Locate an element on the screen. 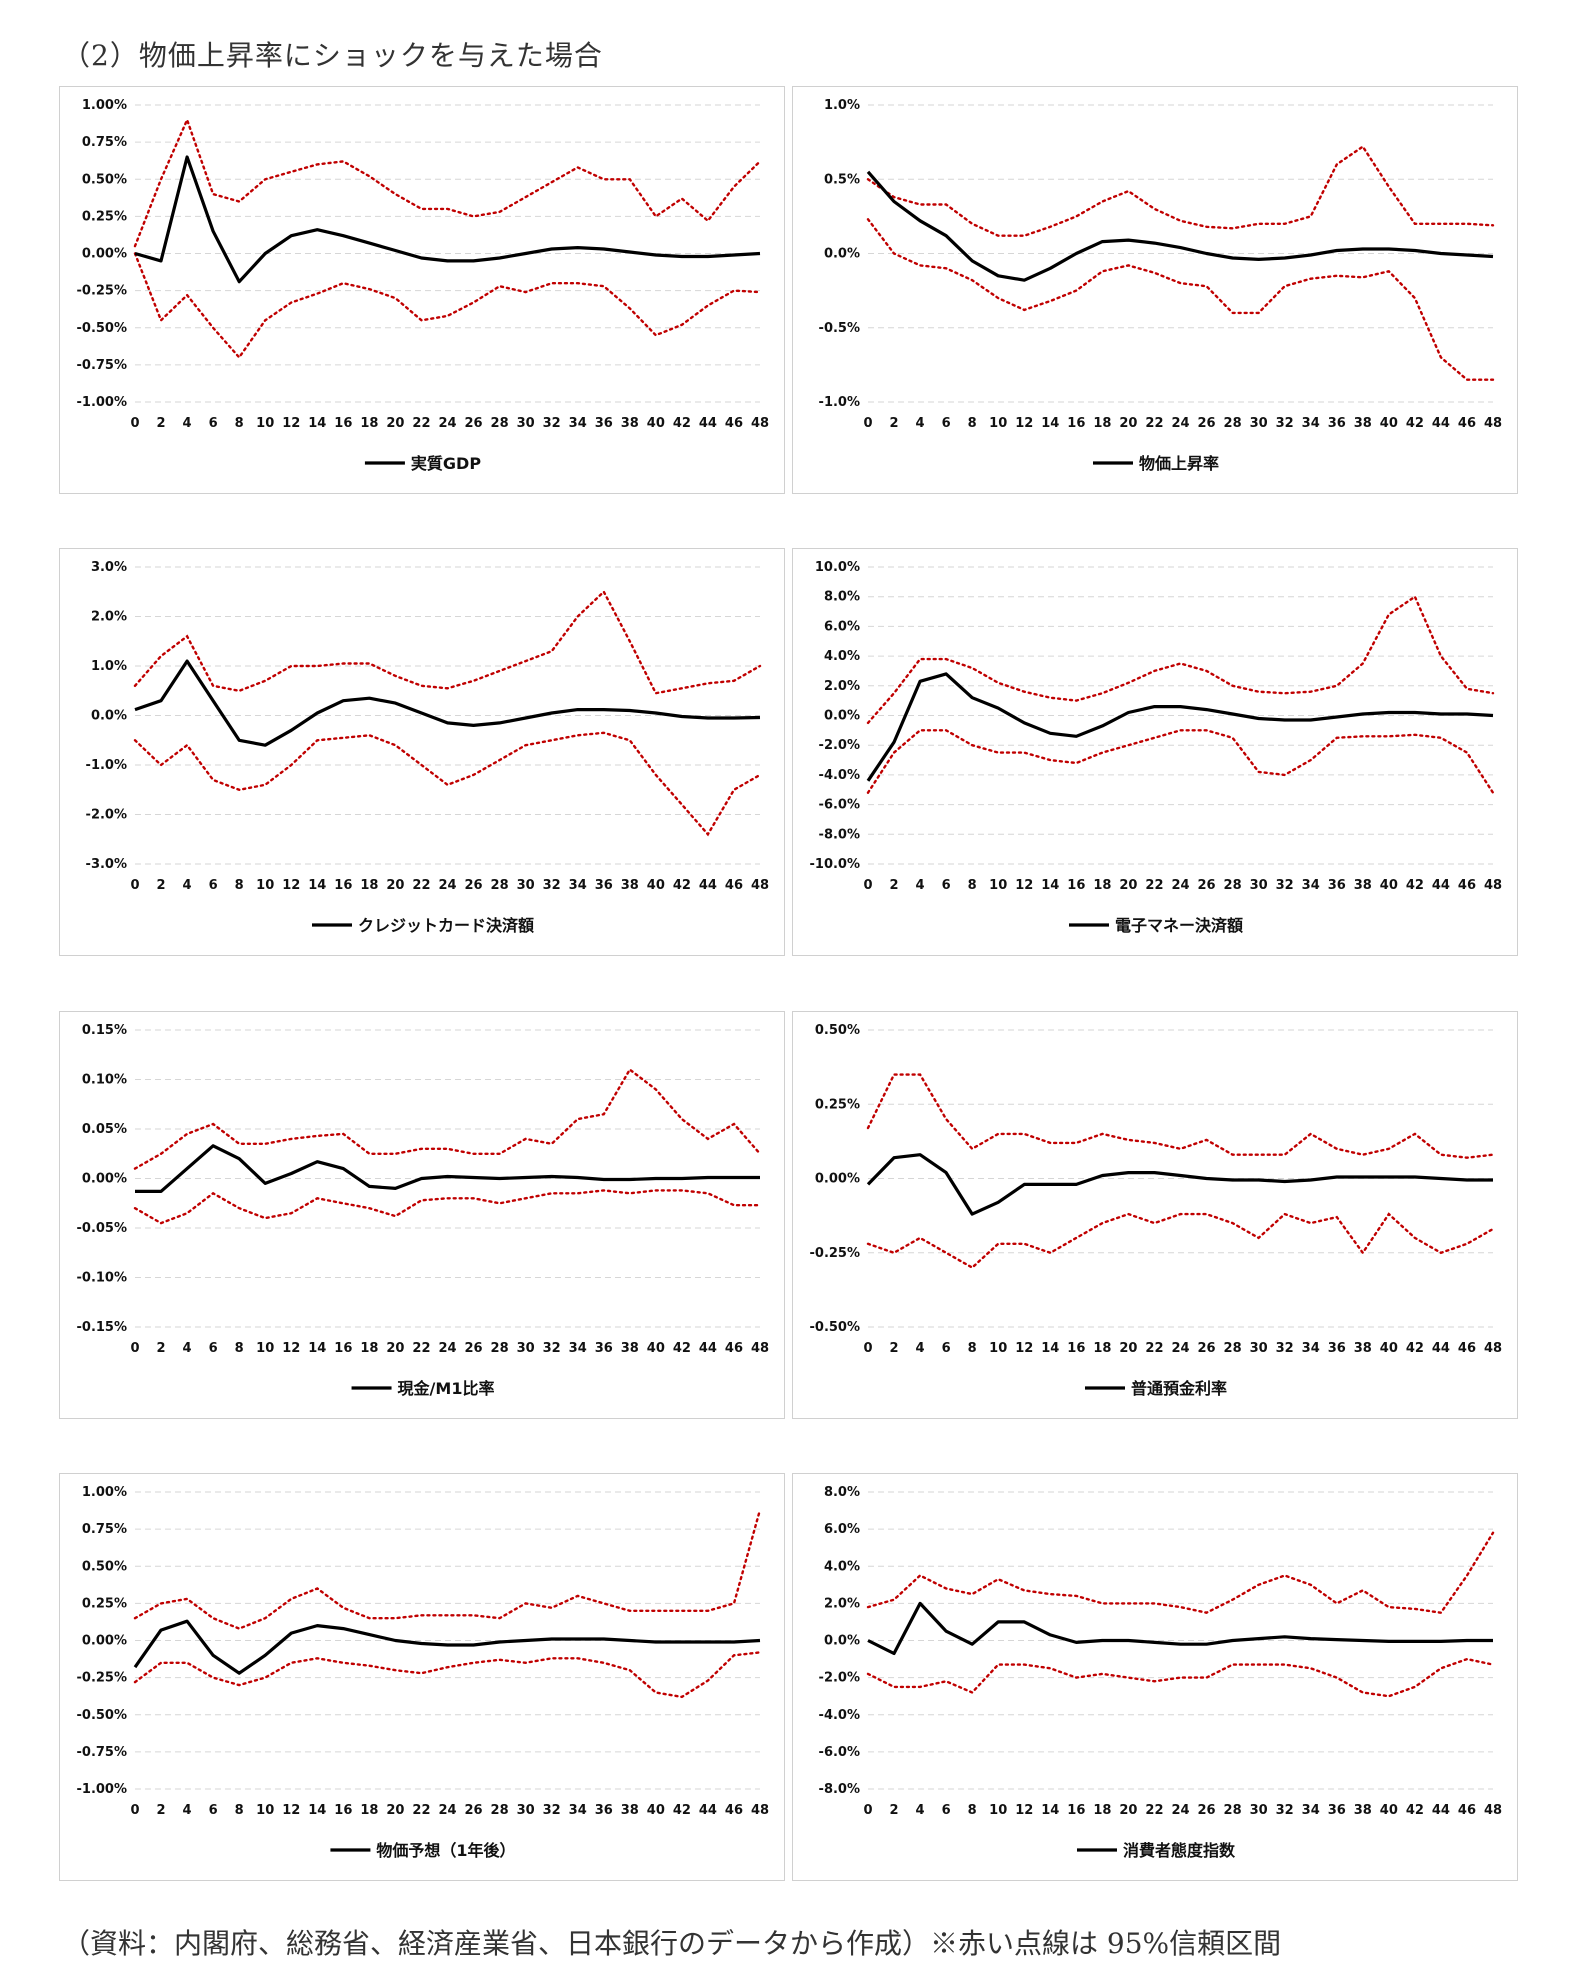 The image size is (1574, 1970). y-tick-label: -2.0% is located at coordinates (839, 745).